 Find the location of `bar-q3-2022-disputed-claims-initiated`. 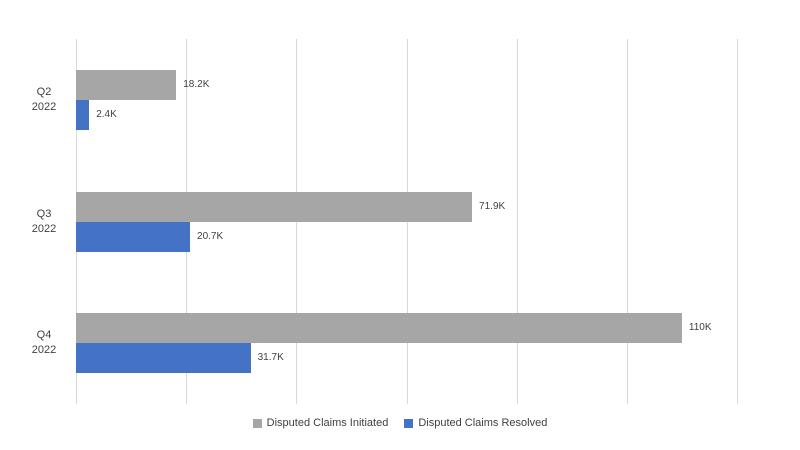

bar-q3-2022-disputed-claims-initiated is located at coordinates (274, 206).